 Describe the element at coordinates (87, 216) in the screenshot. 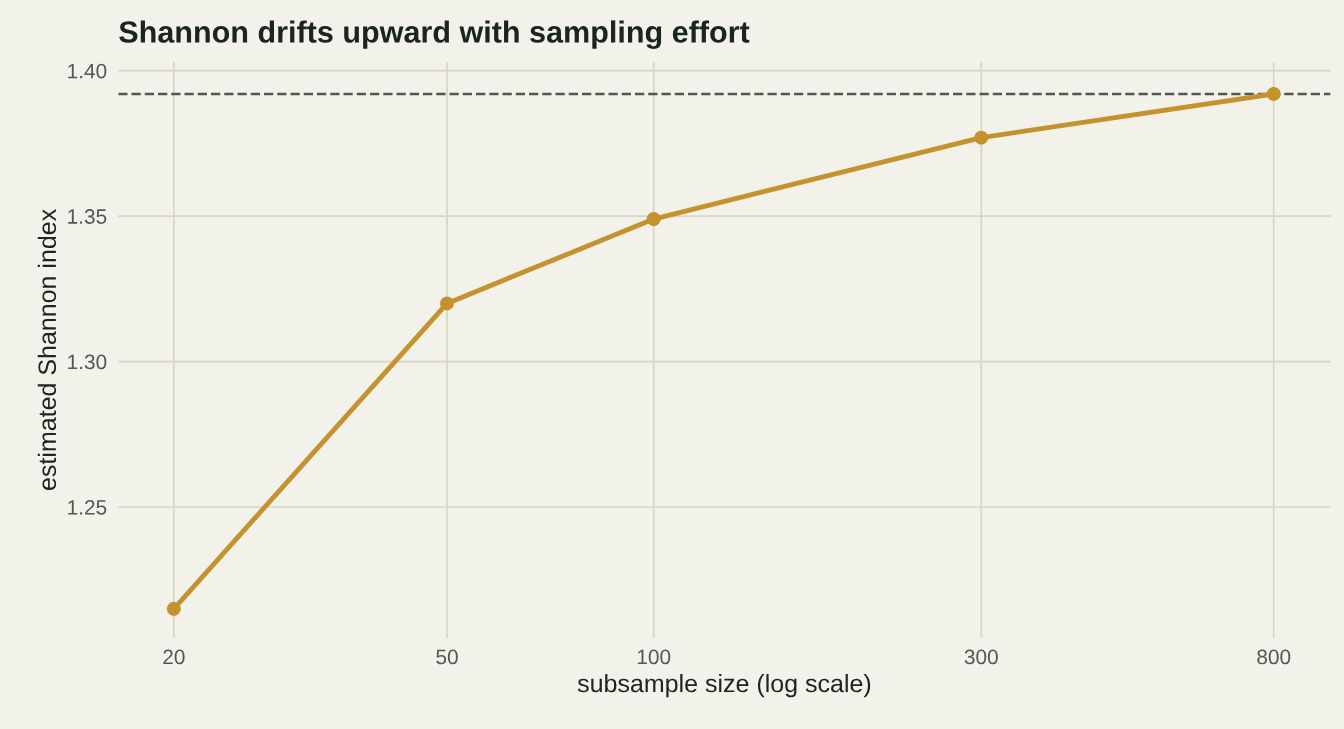

I see `y-tick-label: 1.35` at that location.